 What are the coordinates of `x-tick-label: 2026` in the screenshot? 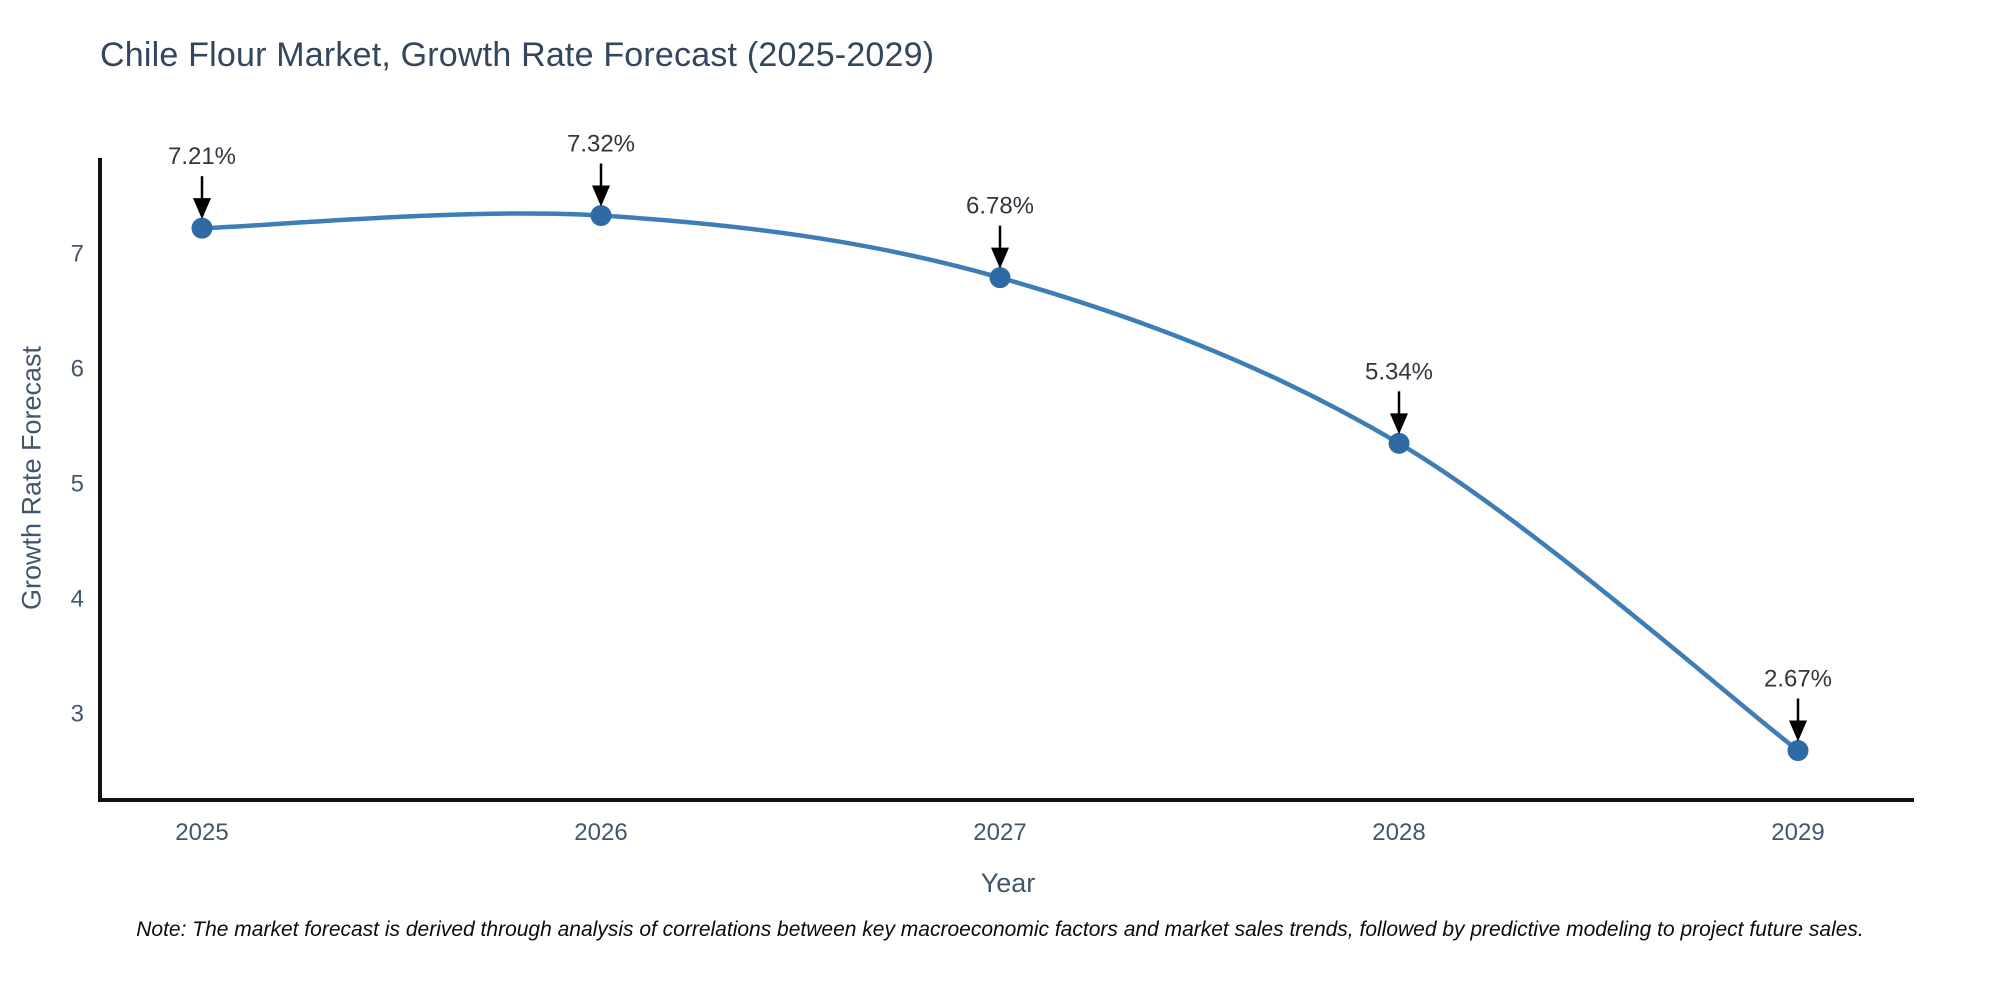 It's located at (600, 832).